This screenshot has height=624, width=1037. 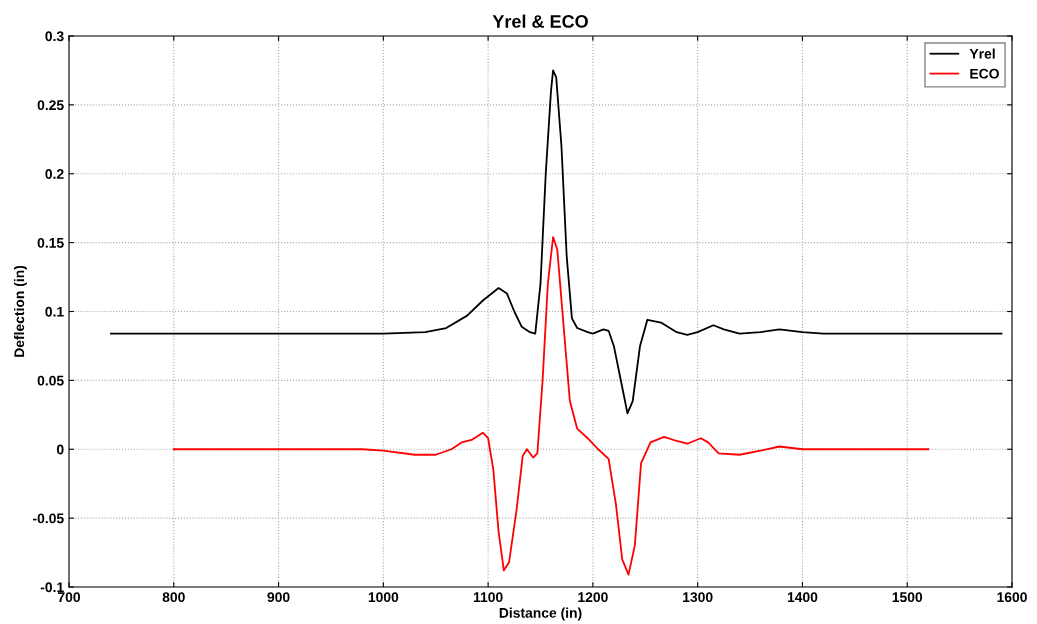 What do you see at coordinates (54, 311) in the screenshot?
I see `y-tick-label: 0.1` at bounding box center [54, 311].